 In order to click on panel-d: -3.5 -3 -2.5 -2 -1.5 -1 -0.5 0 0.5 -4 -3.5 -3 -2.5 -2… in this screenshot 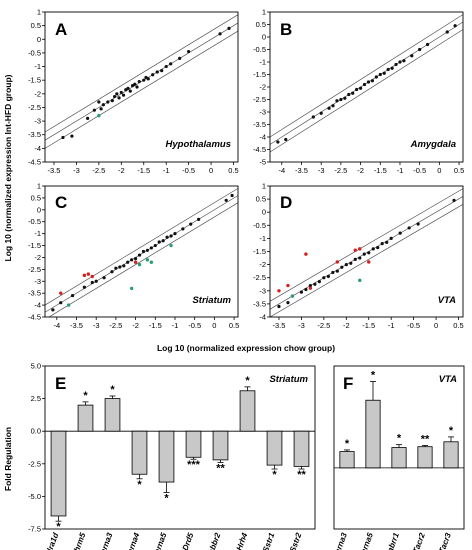, I will do `click(358, 256)`.